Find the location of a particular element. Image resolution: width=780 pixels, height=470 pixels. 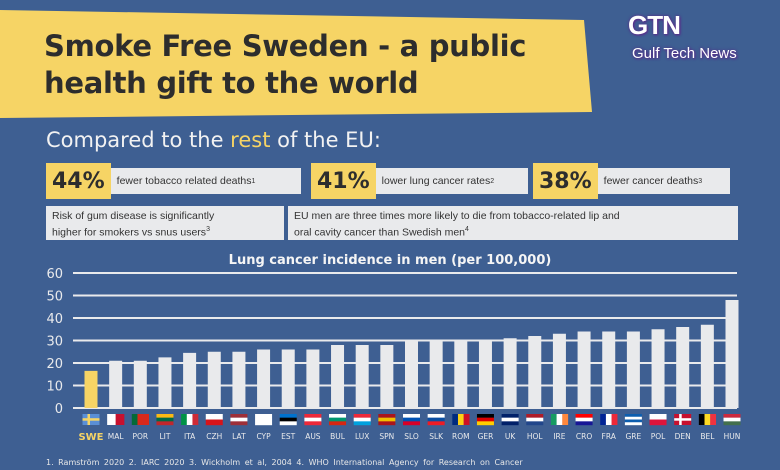

bar-est is located at coordinates (288, 378).